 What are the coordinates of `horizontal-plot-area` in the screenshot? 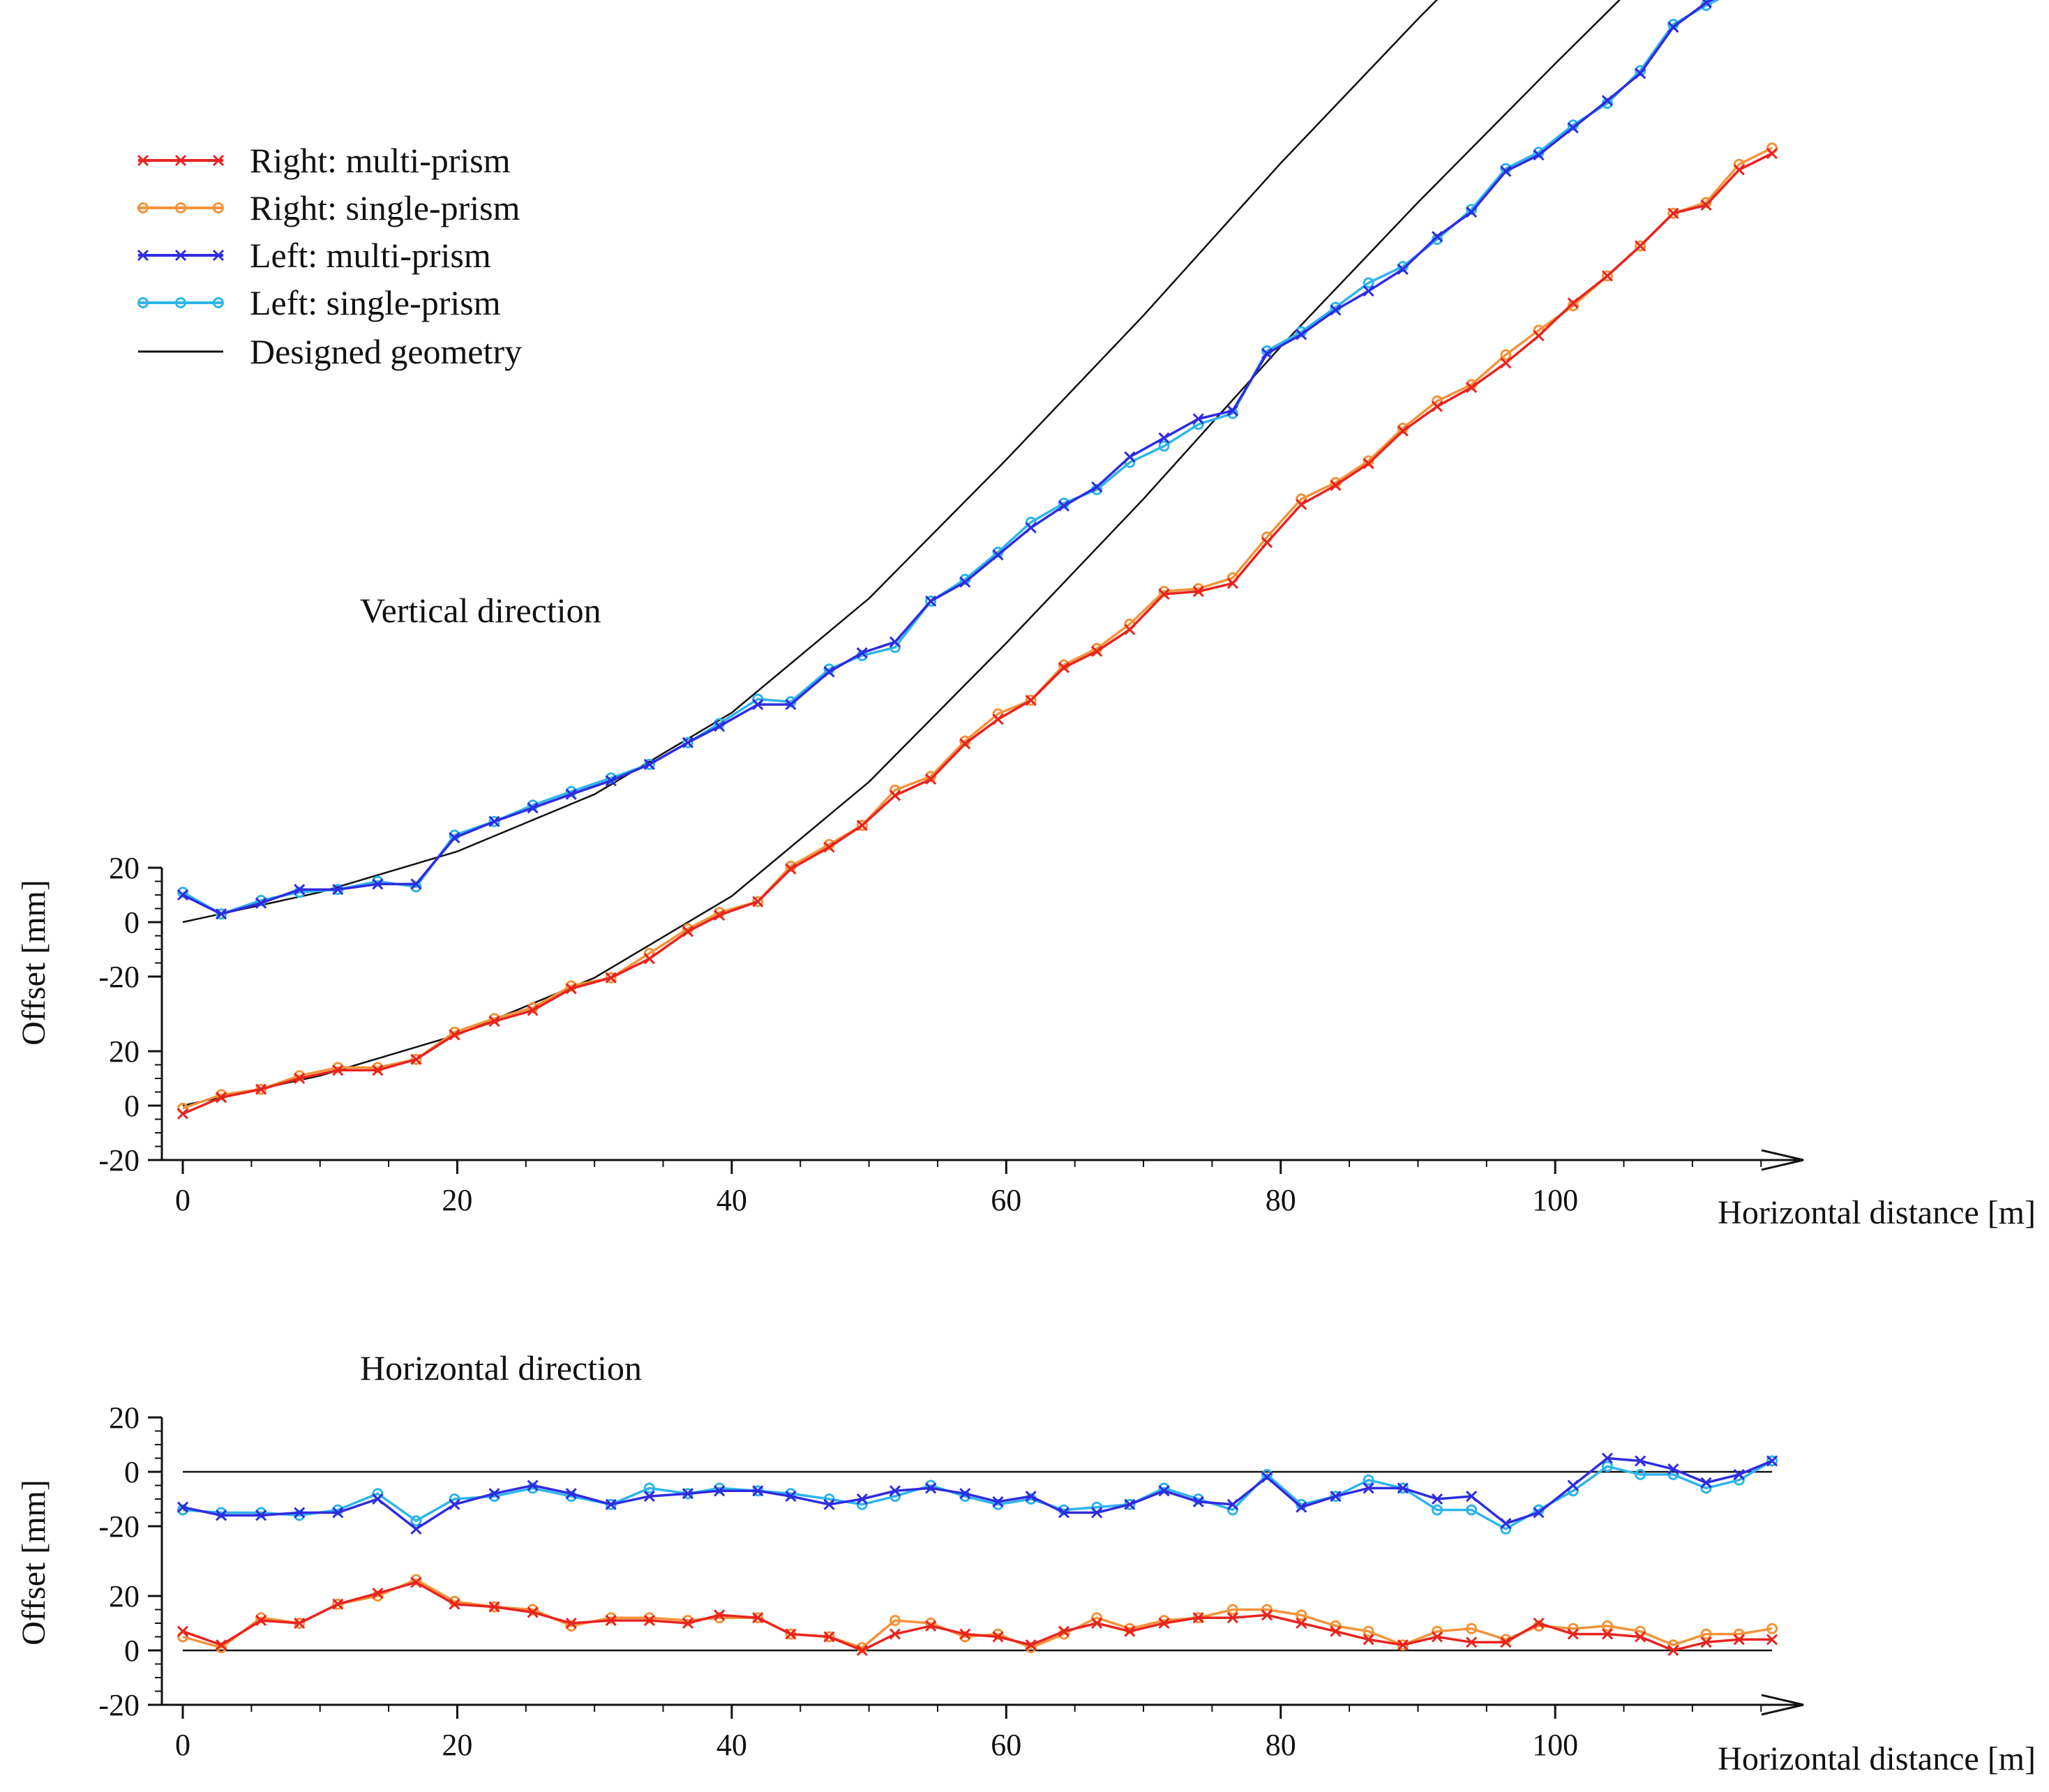 It's located at (977, 1554).